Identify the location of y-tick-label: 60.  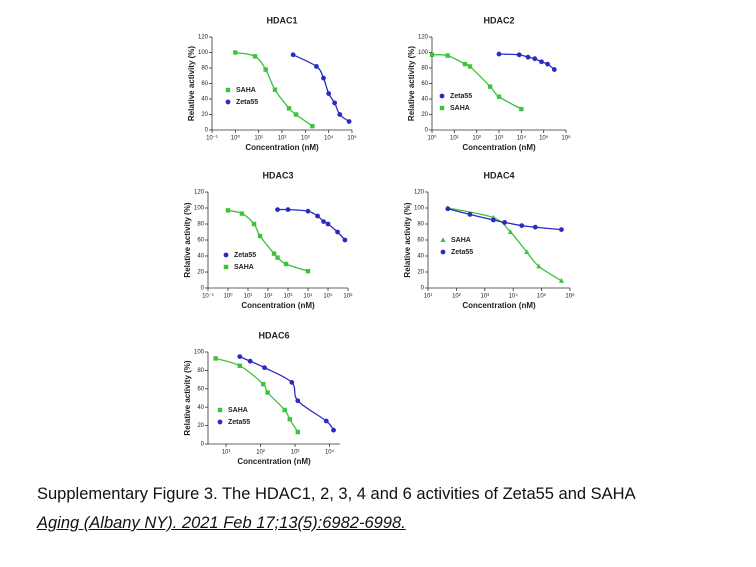
(200, 389).